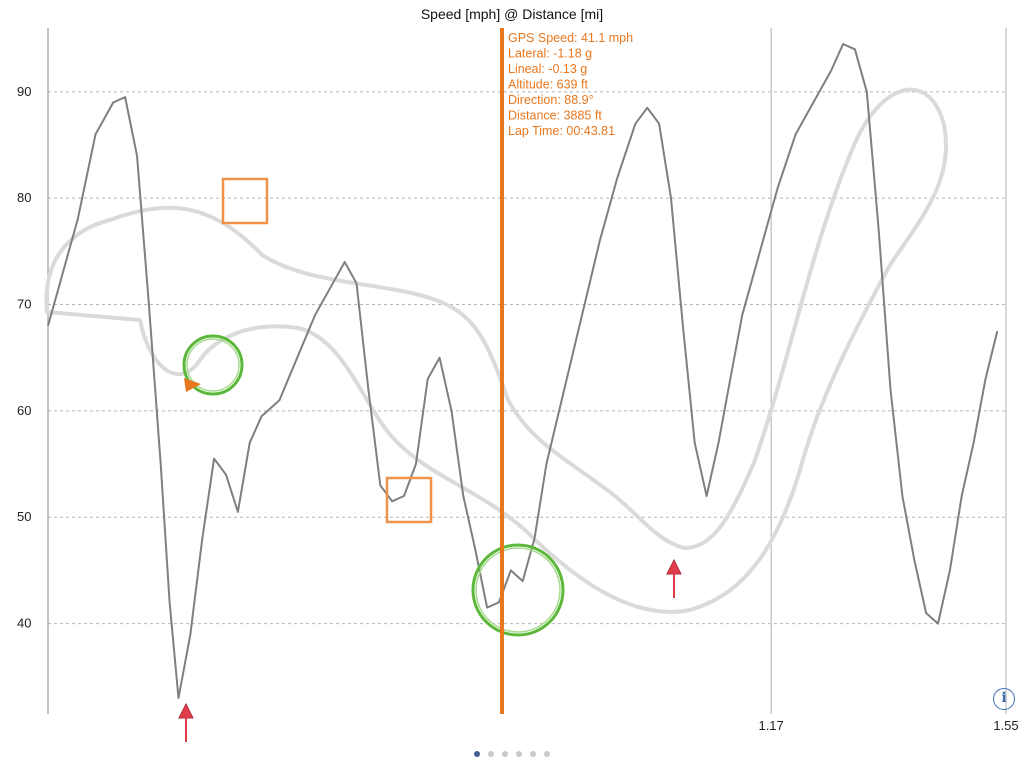  What do you see at coordinates (512, 753) in the screenshot?
I see `page-indicator` at bounding box center [512, 753].